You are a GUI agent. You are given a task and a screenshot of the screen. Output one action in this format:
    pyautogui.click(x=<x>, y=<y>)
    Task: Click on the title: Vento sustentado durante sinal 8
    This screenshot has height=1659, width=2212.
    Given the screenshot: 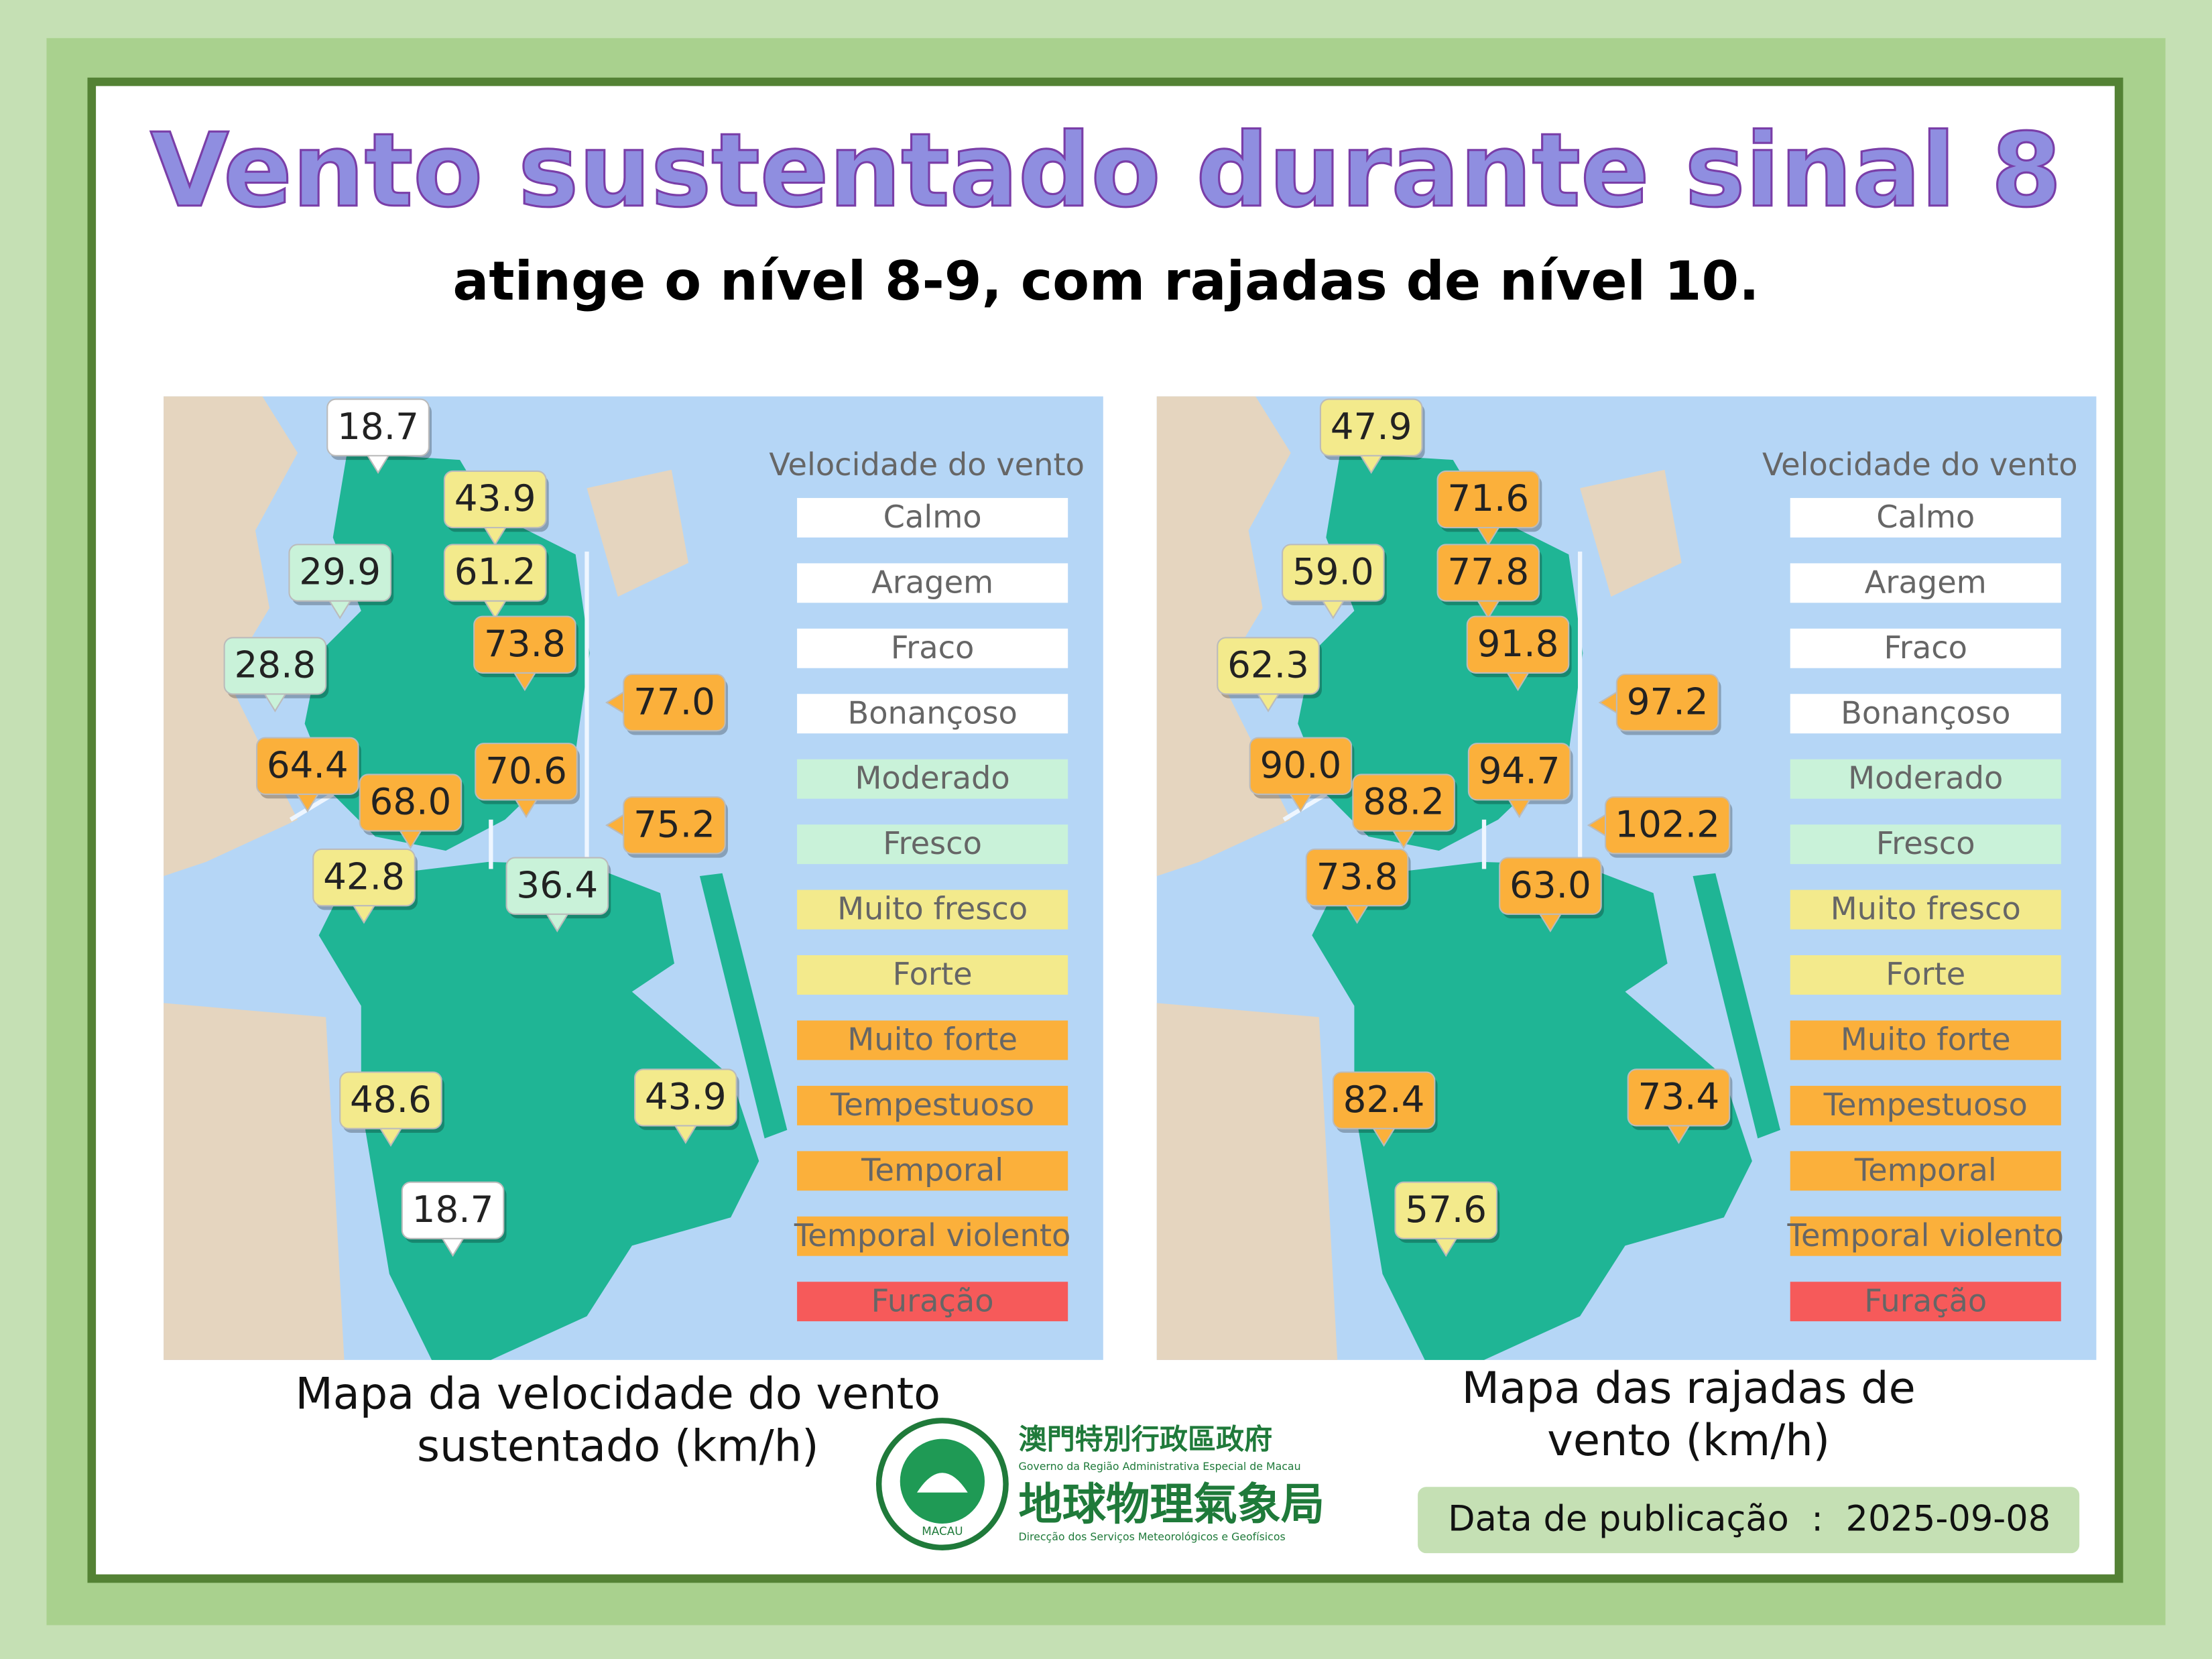 What is the action you would take?
    pyautogui.click(x=1106, y=170)
    